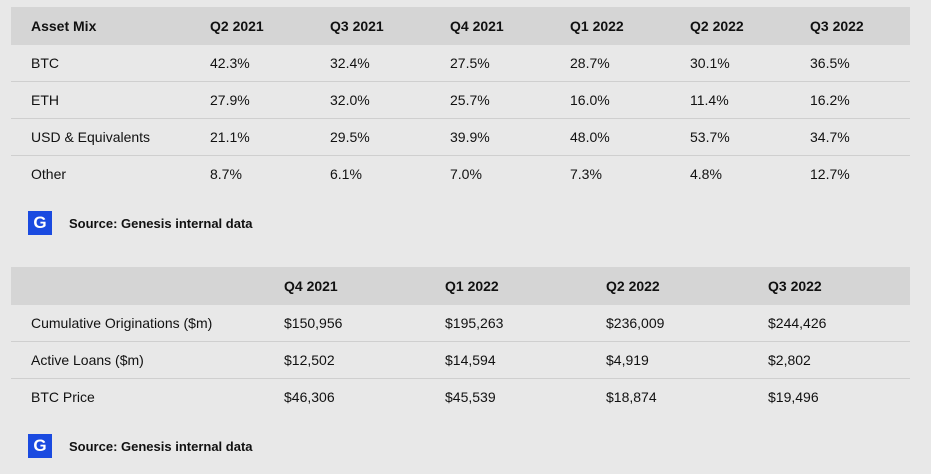 The height and width of the screenshot is (474, 931). What do you see at coordinates (230, 100) in the screenshot?
I see `table-cell: 27.9%` at bounding box center [230, 100].